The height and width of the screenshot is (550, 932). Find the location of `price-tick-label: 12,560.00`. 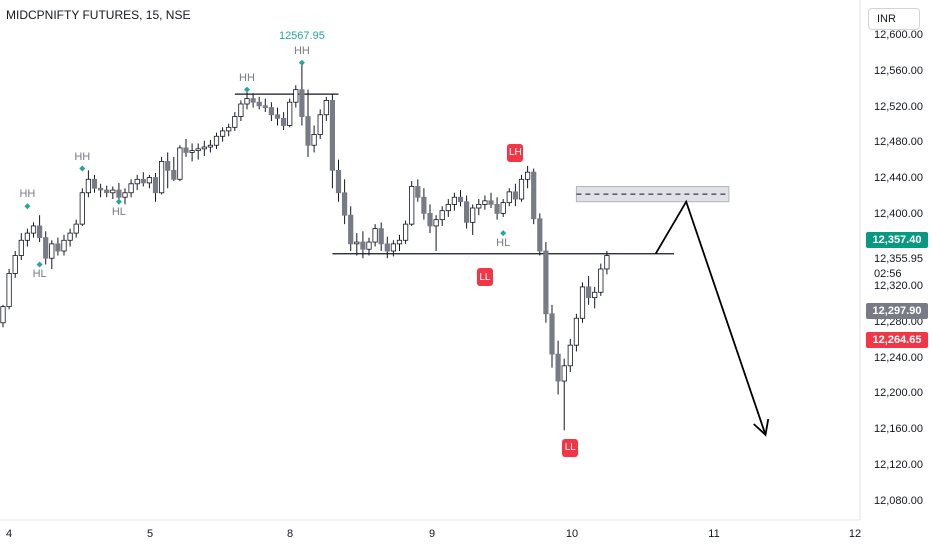

price-tick-label: 12,560.00 is located at coordinates (898, 70).